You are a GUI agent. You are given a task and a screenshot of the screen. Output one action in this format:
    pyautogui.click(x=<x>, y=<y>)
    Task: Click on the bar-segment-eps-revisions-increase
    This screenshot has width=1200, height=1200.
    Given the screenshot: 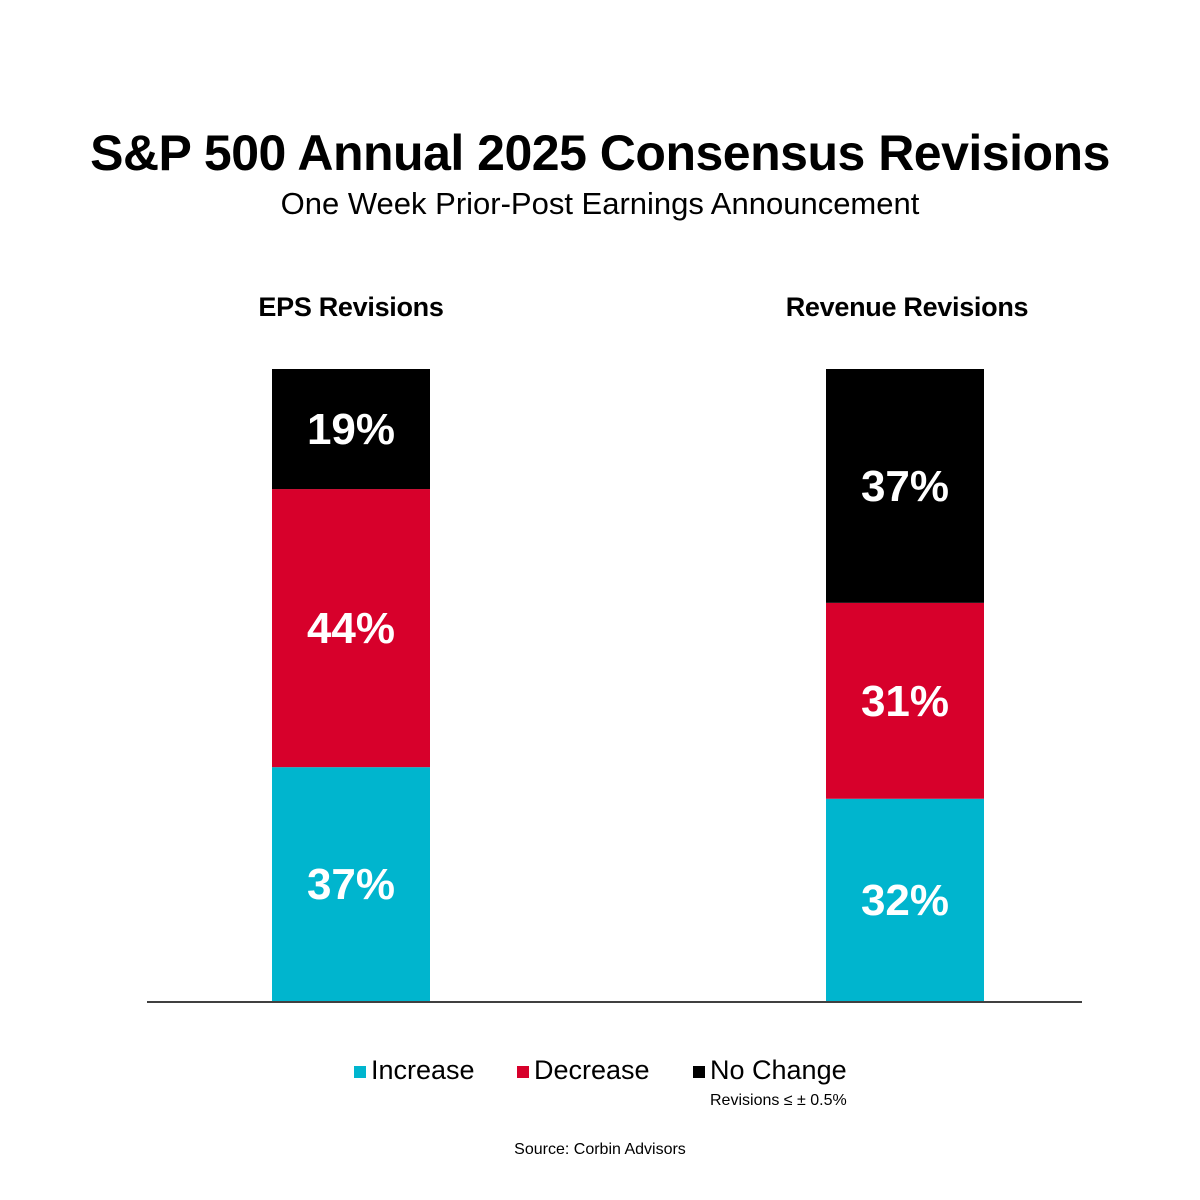 What is the action you would take?
    pyautogui.click(x=351, y=884)
    